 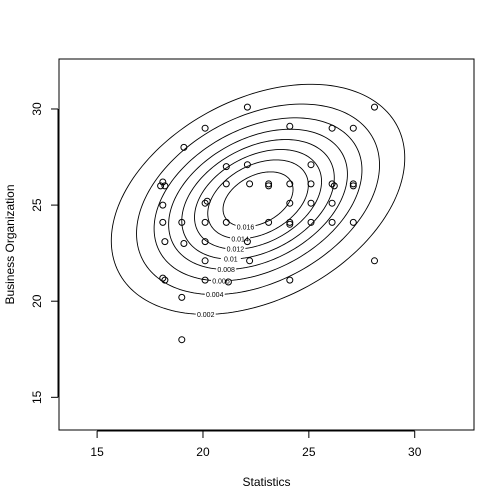 I want to click on x-tick-label: 15, so click(x=97, y=452).